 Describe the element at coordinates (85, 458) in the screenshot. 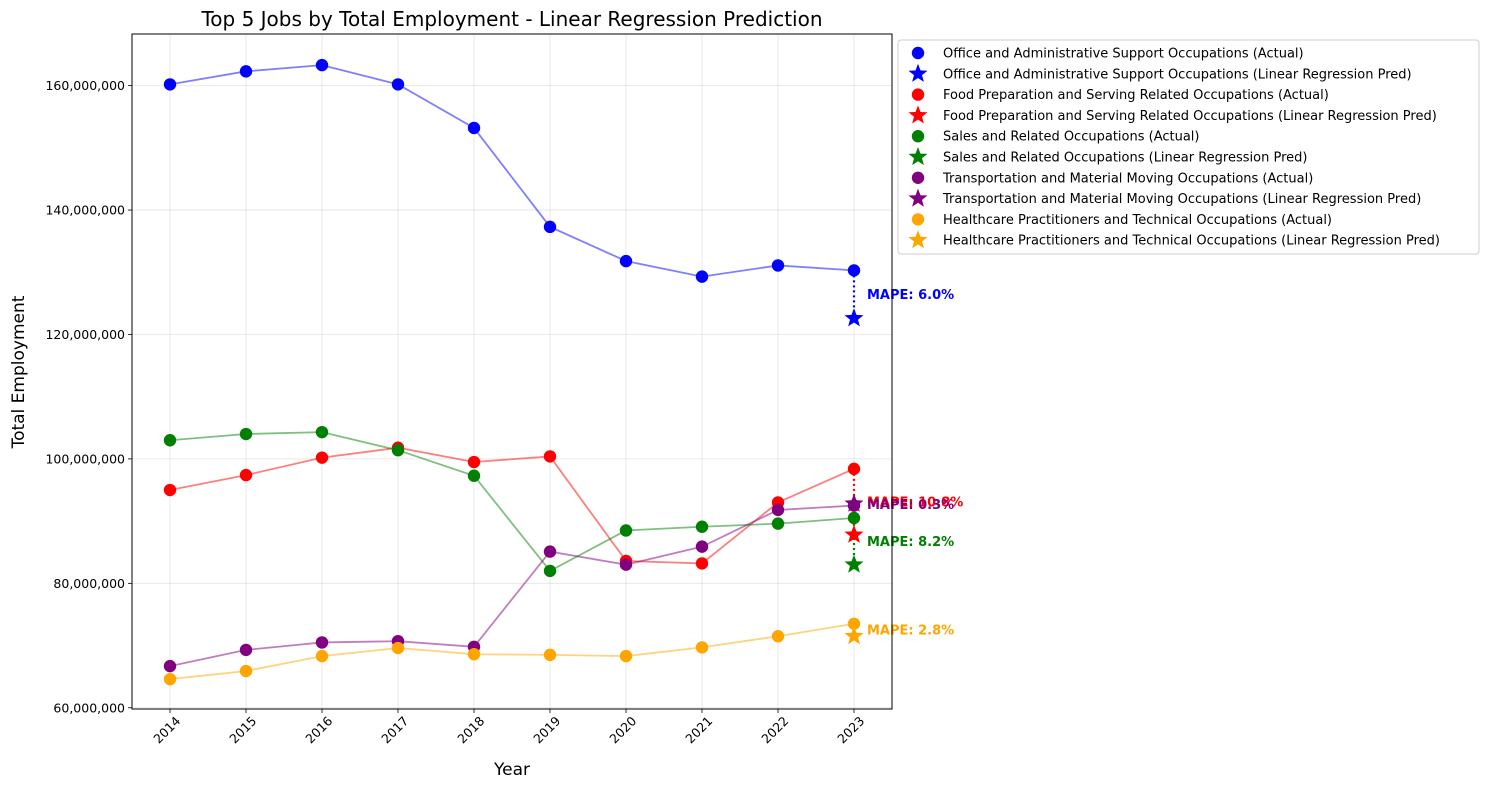

I see `y-tick-label: 100,000,000` at that location.